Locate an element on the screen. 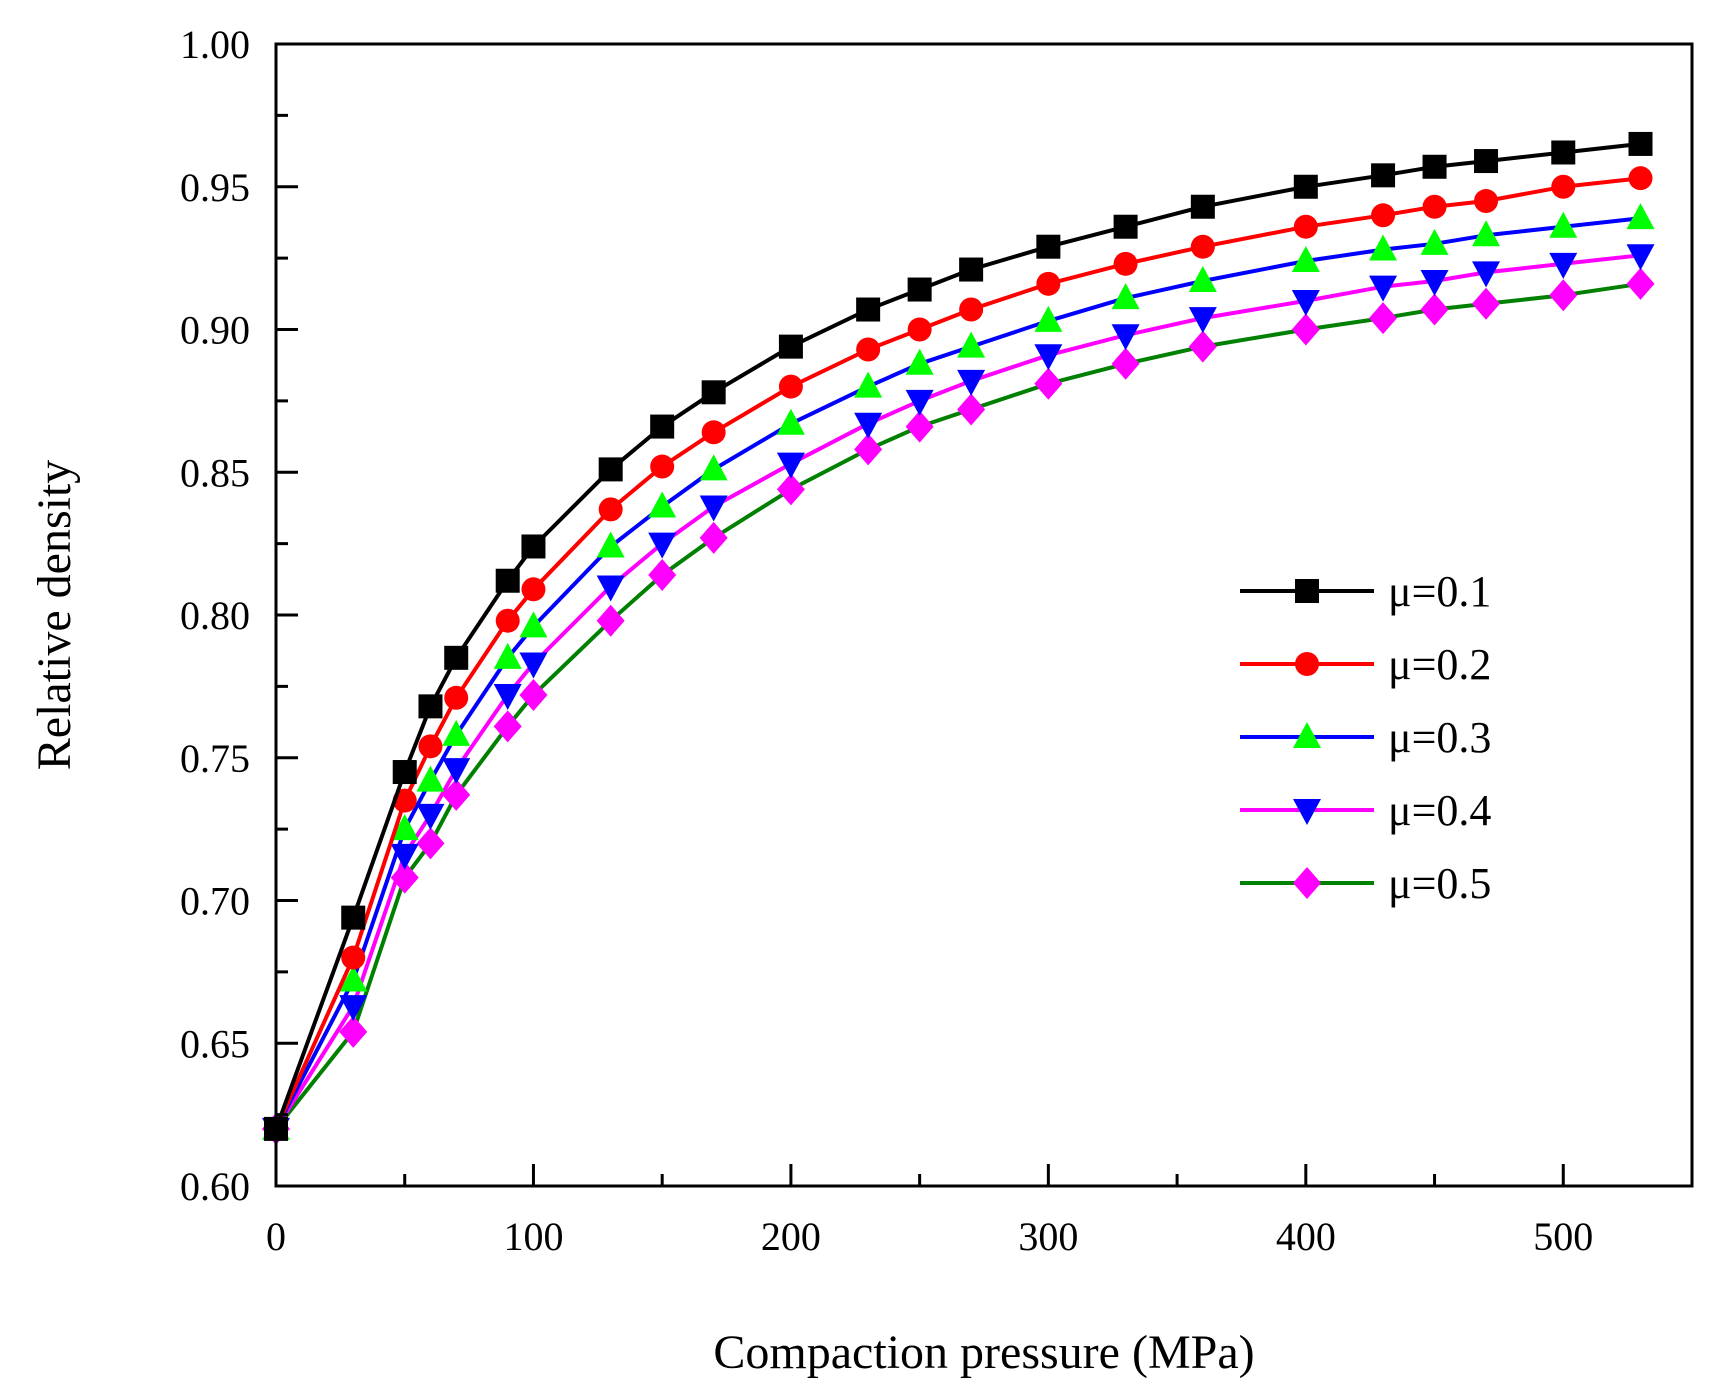 This screenshot has height=1394, width=1711. y-tick-label: 0.80 is located at coordinates (215, 615).